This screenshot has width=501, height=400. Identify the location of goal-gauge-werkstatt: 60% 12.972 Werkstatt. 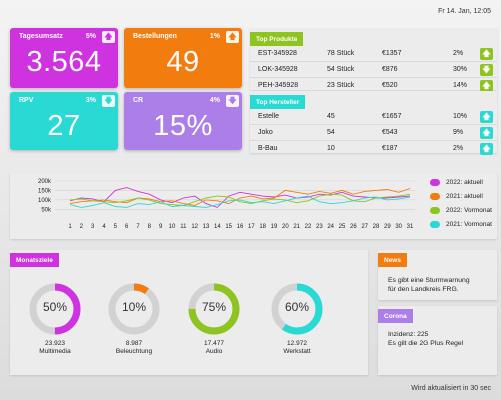
(297, 318).